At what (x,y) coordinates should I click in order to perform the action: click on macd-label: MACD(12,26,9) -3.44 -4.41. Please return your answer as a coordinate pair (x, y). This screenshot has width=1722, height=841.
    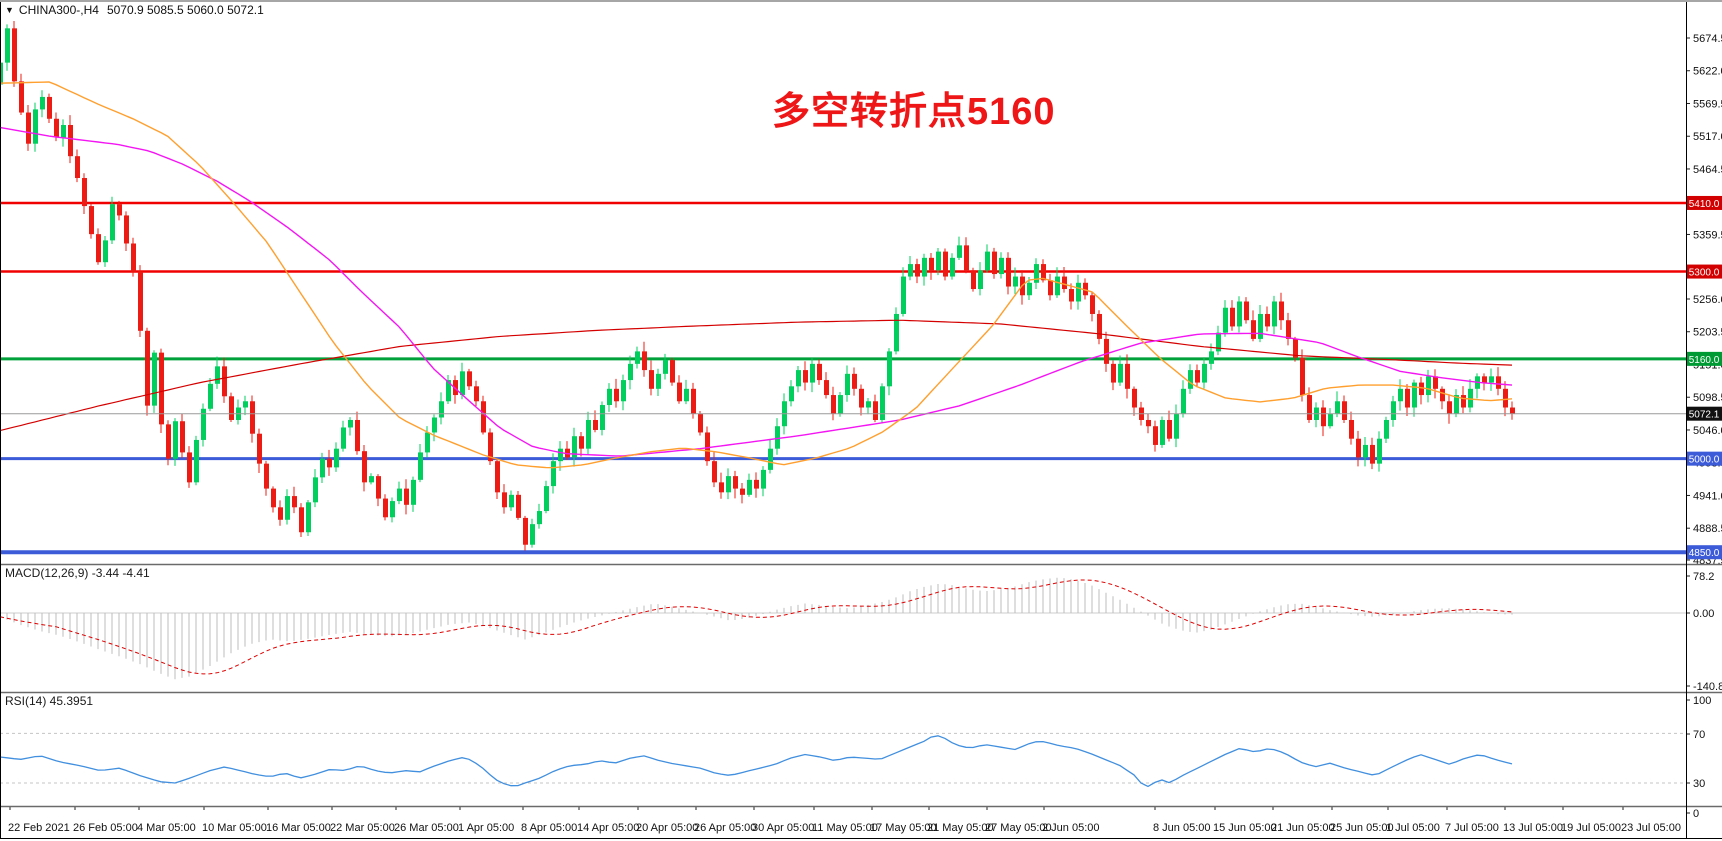
    Looking at the image, I should click on (77, 573).